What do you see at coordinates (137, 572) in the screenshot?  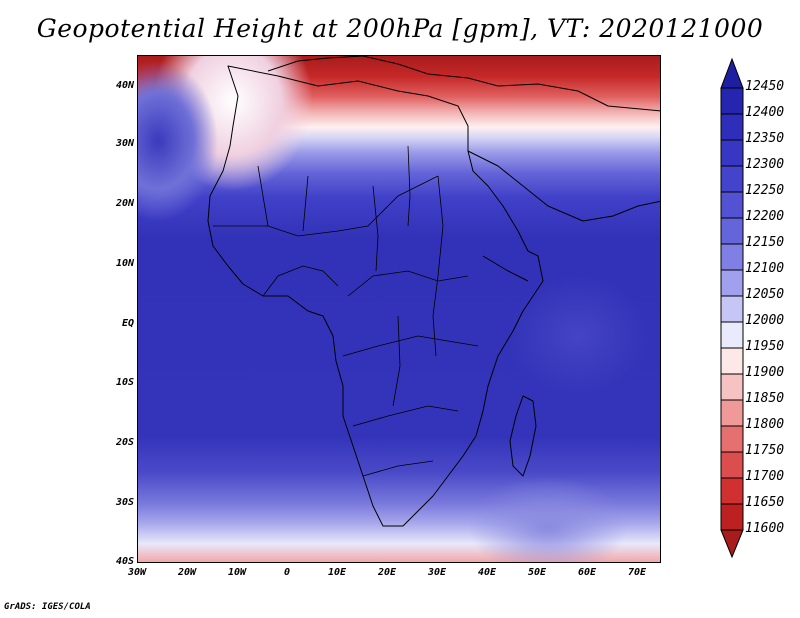 I see `lon-label: 30W` at bounding box center [137, 572].